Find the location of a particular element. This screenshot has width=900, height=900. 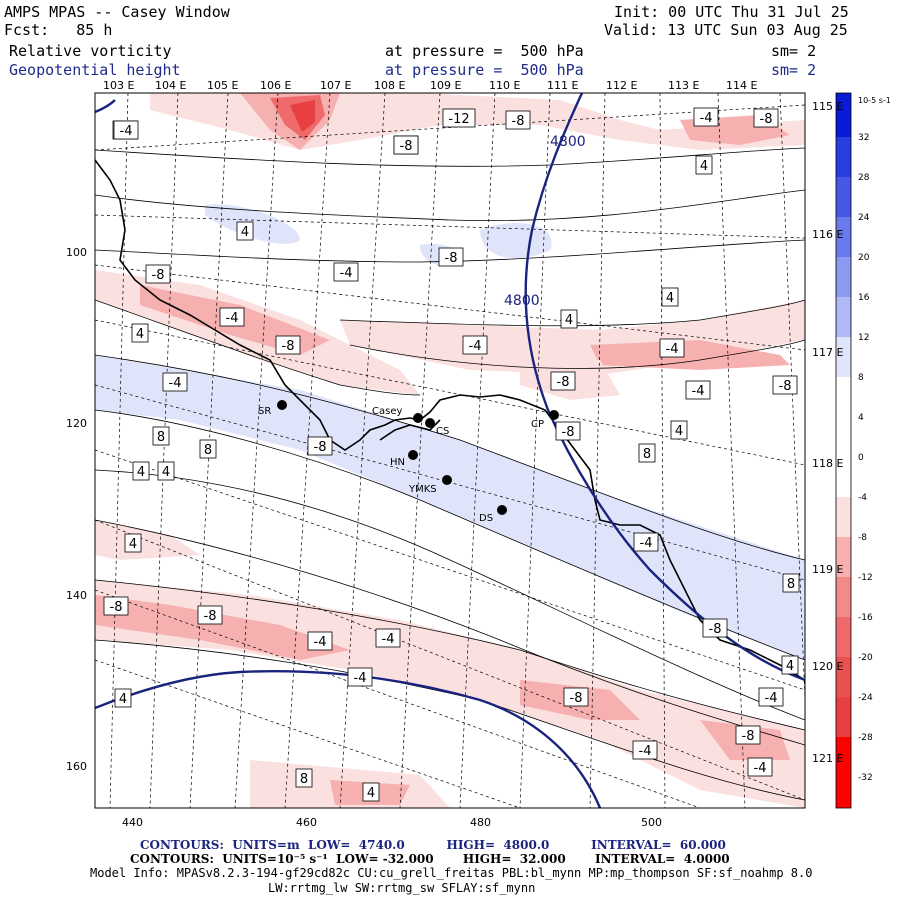

field2-name: Geopotential height is located at coordinates (95, 70).